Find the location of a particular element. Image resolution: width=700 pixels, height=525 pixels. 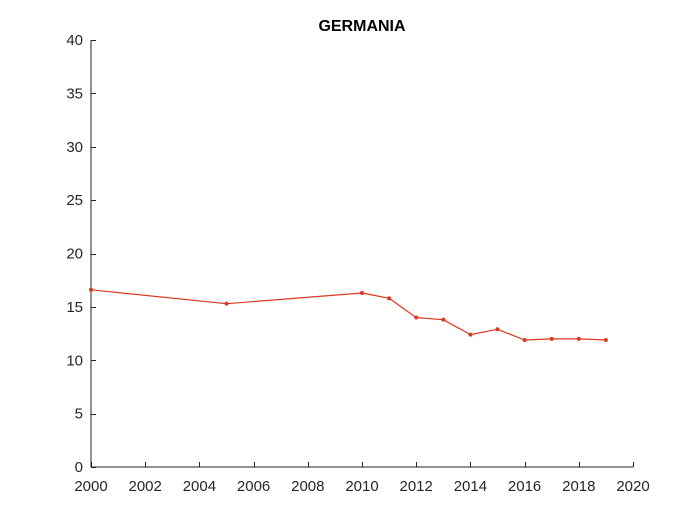

x-tick-label: 2002 is located at coordinates (145, 486).